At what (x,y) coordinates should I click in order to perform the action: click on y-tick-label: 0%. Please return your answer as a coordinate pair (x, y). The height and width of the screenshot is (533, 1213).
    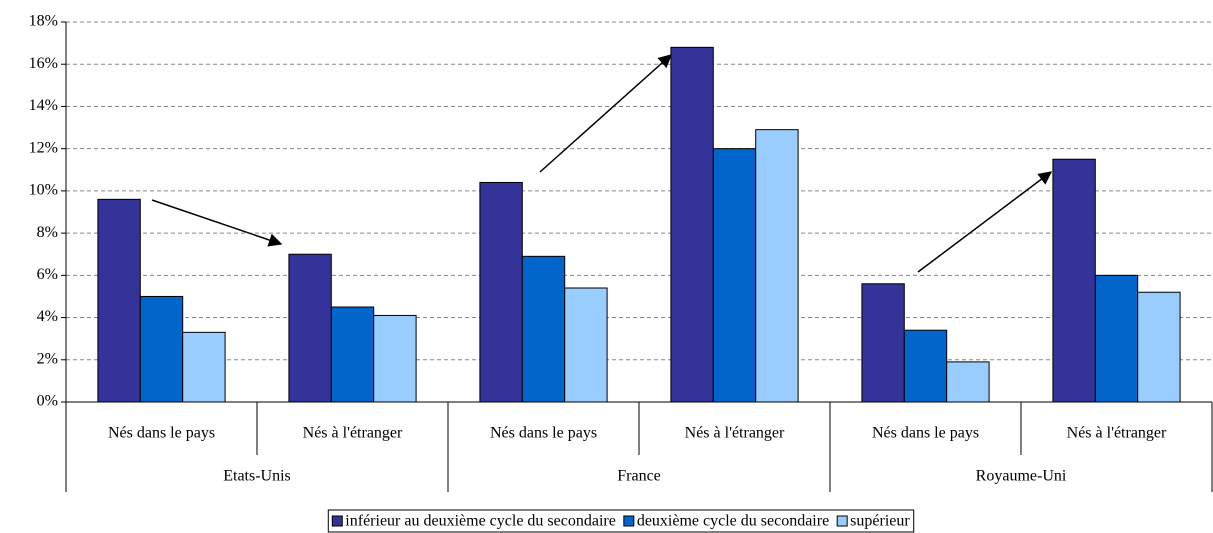
    Looking at the image, I should click on (47, 401).